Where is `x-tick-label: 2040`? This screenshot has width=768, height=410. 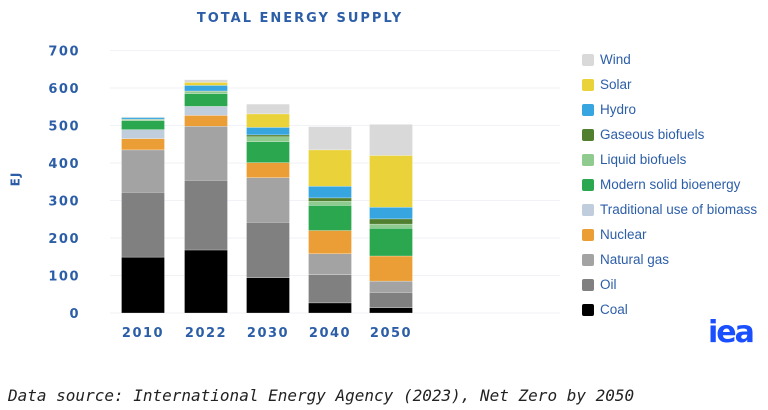 x-tick-label: 2040 is located at coordinates (330, 333).